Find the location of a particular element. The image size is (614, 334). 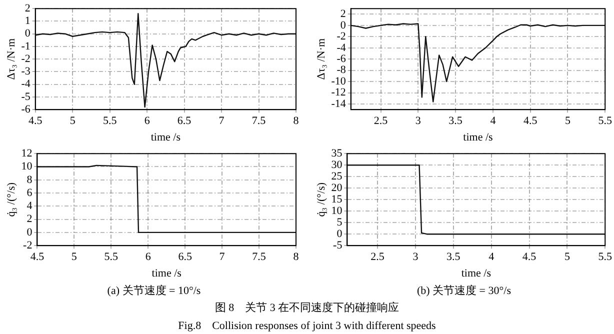

y-tick-label: 35 is located at coordinates (337, 153).